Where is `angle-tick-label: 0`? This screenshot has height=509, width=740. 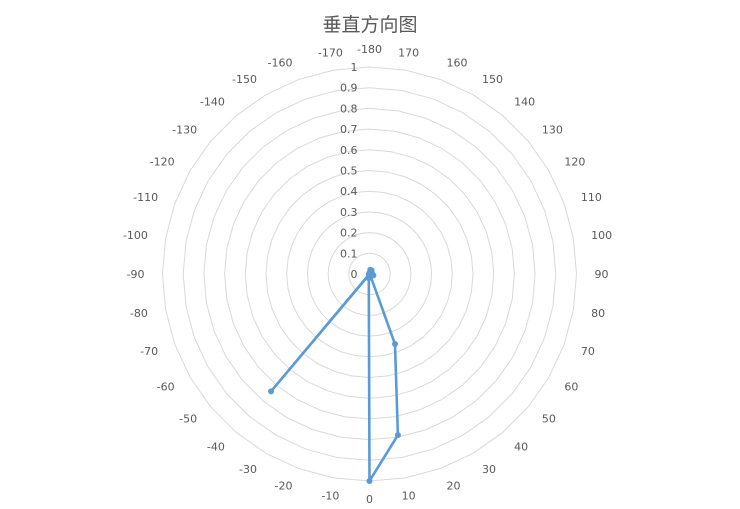 angle-tick-label: 0 is located at coordinates (369, 499).